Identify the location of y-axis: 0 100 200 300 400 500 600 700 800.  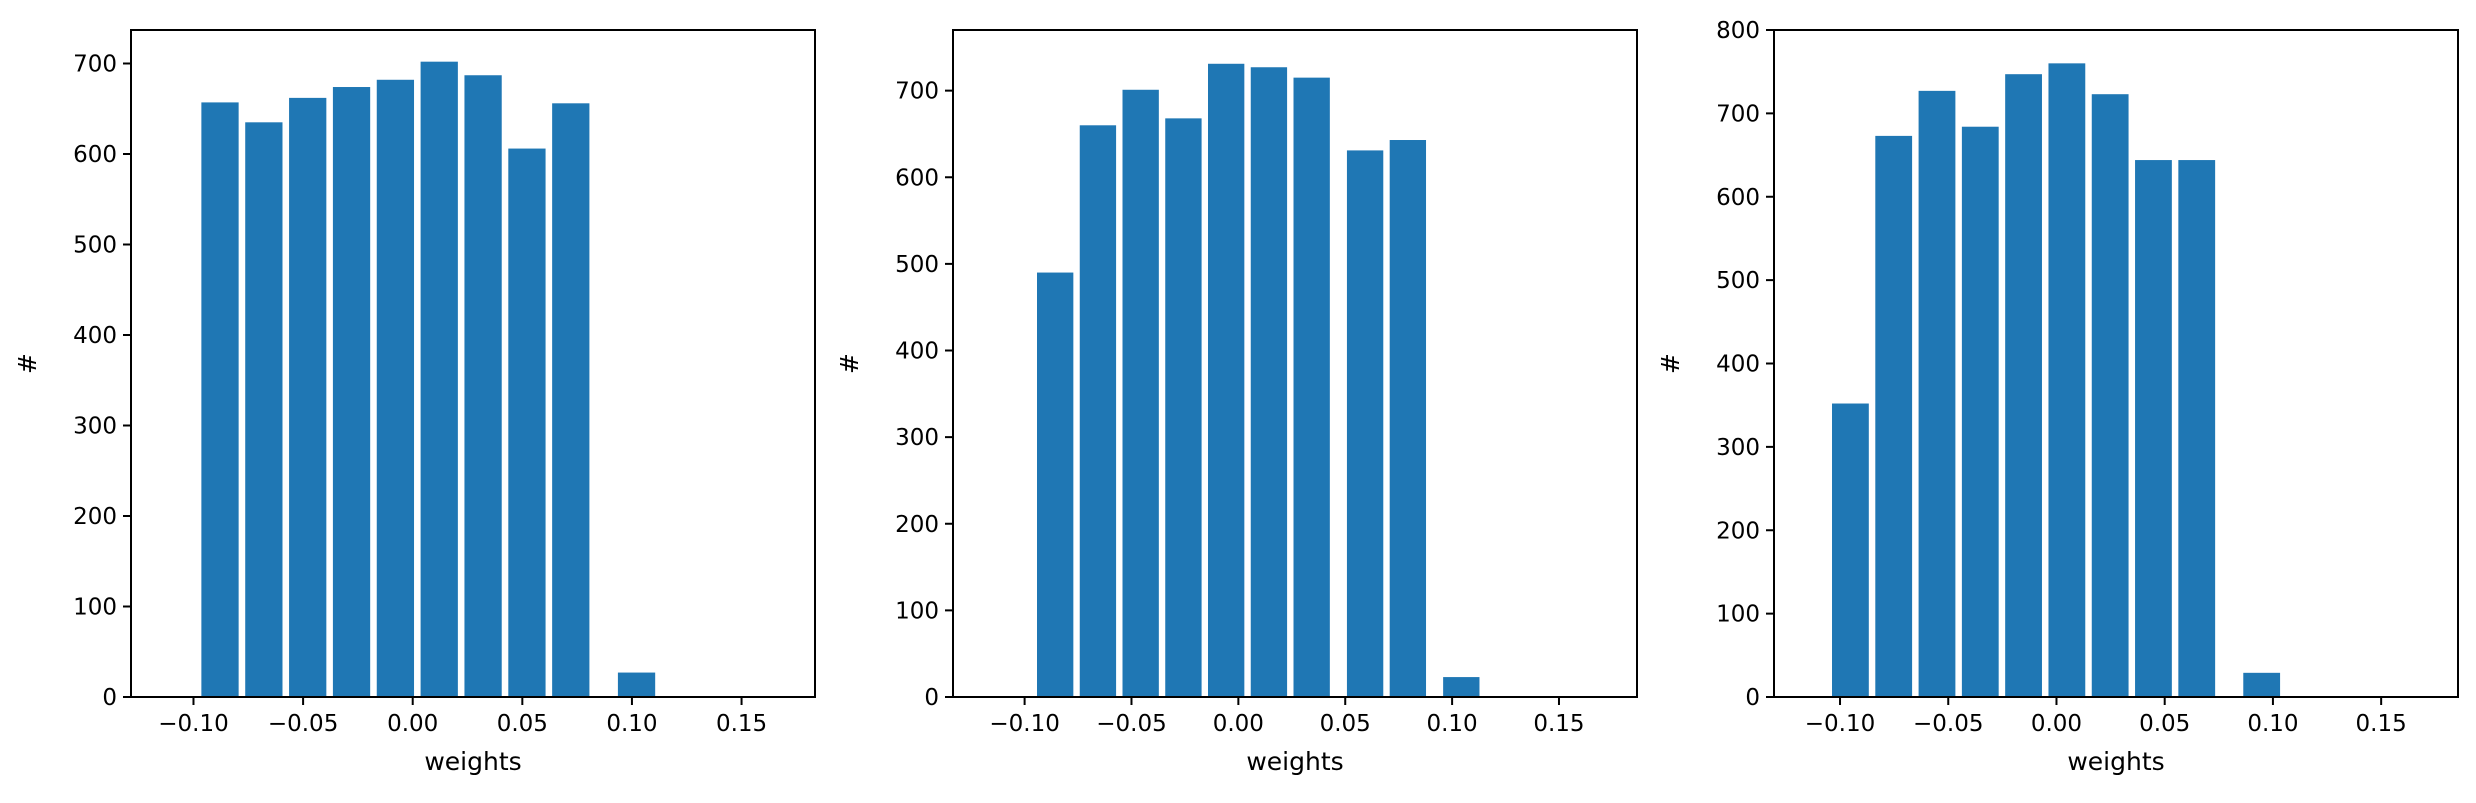
(1745, 364).